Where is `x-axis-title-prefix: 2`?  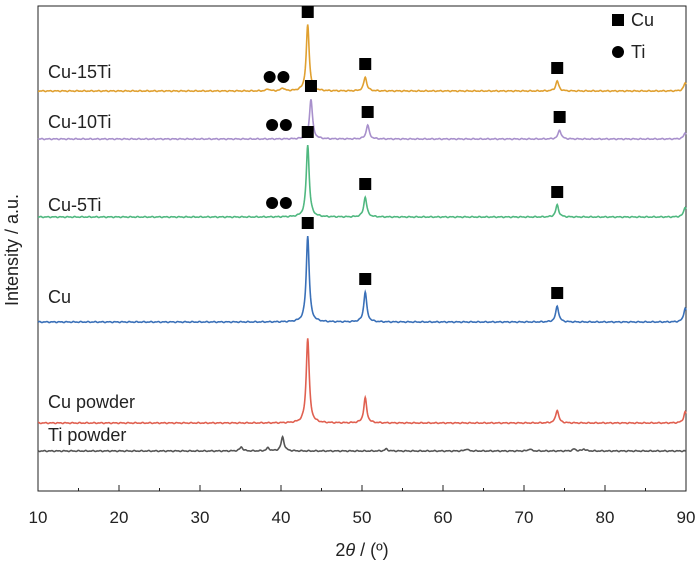 x-axis-title-prefix: 2 is located at coordinates (340, 550).